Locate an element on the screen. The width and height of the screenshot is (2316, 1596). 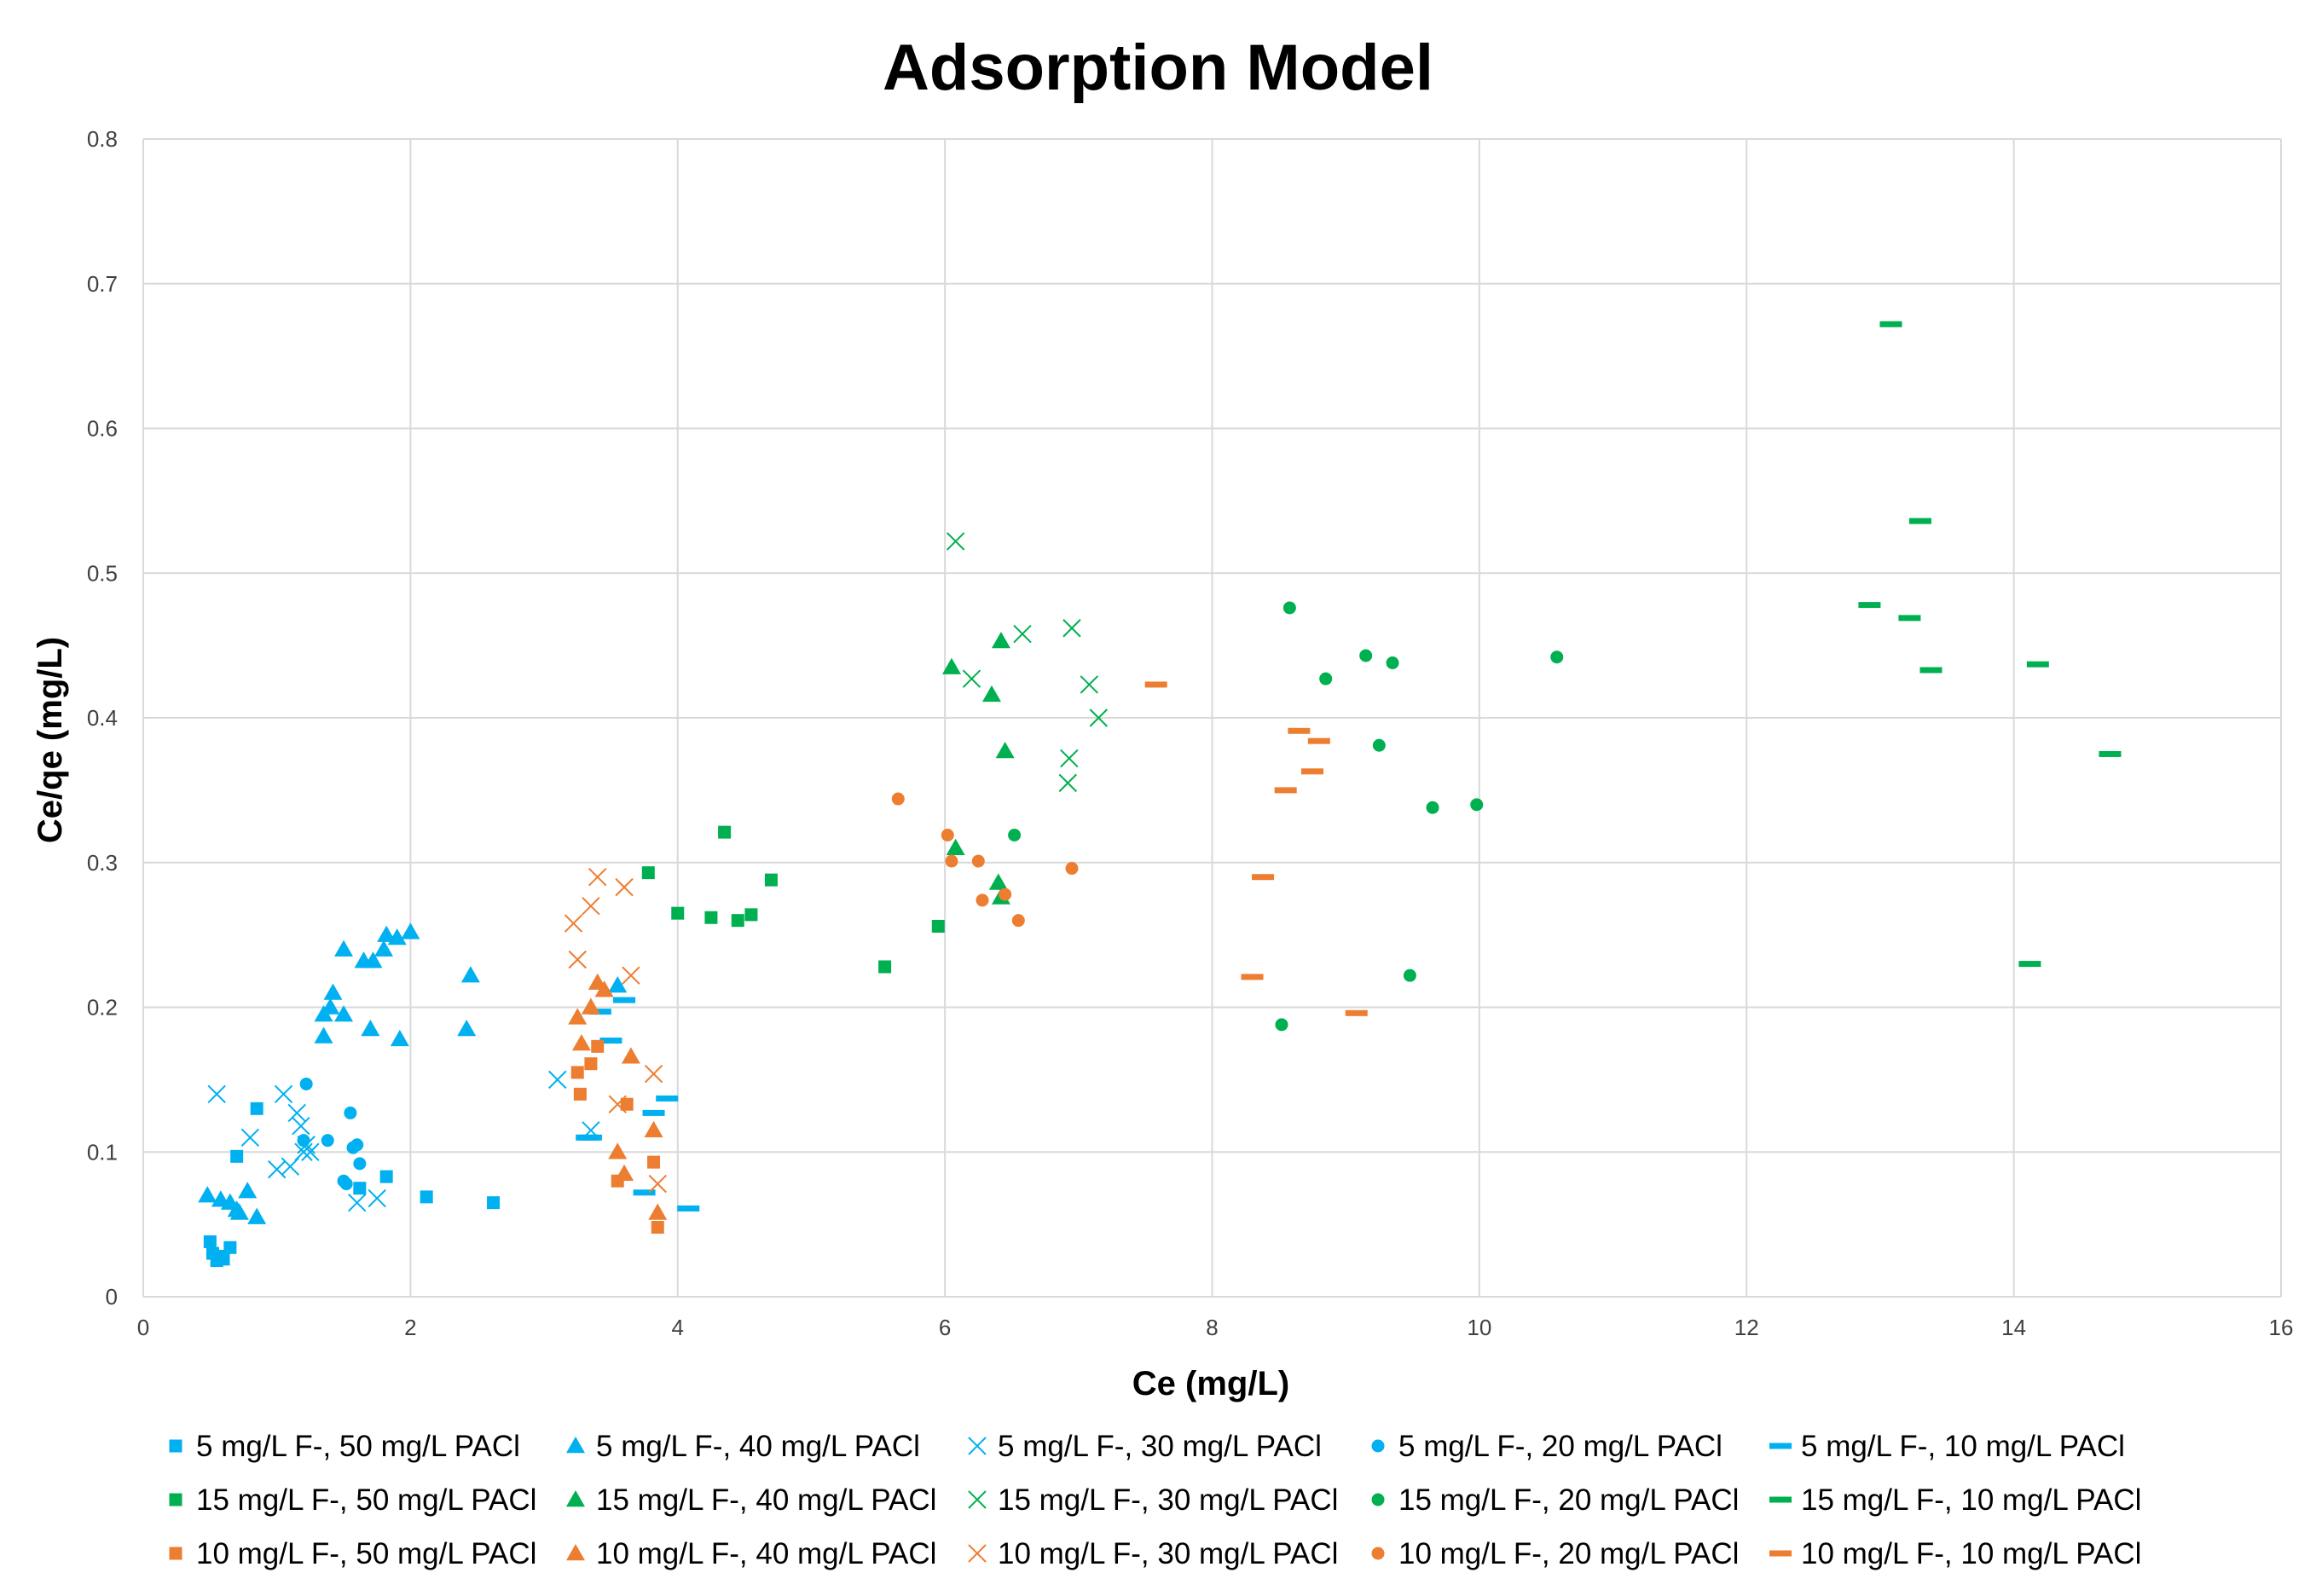
legend-label: 5 mg/L F-, 40 mg/L PACl is located at coordinates (758, 1446).